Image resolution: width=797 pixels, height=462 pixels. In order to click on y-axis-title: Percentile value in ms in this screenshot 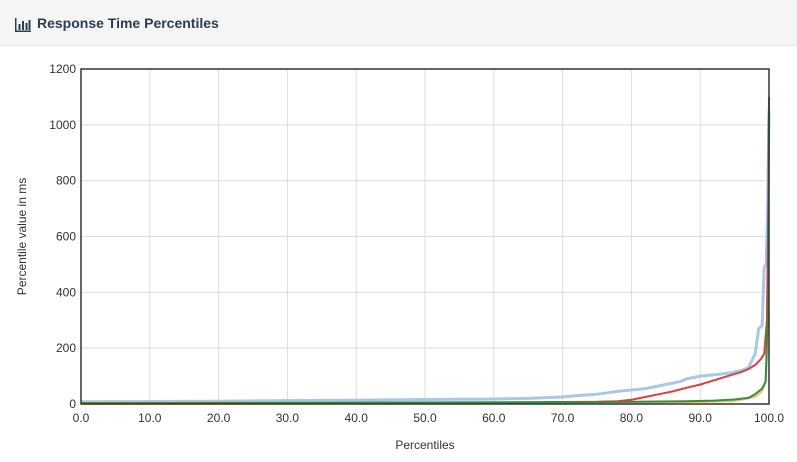, I will do `click(22, 236)`.